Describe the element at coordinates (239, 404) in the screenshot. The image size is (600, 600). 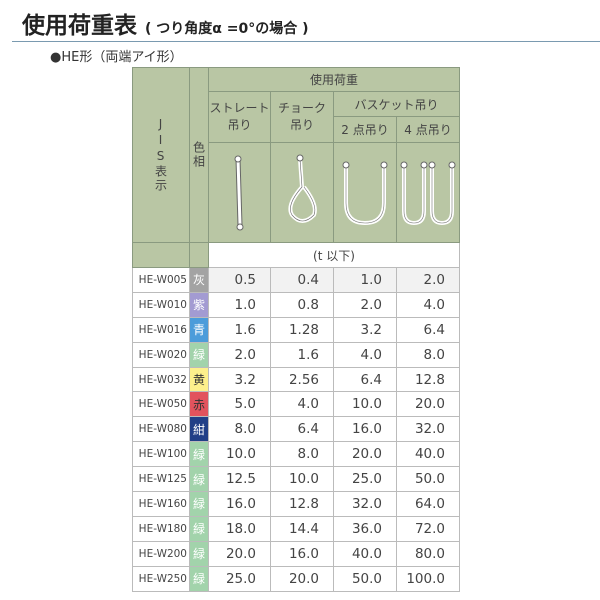
I see `load-value: 5.0` at that location.